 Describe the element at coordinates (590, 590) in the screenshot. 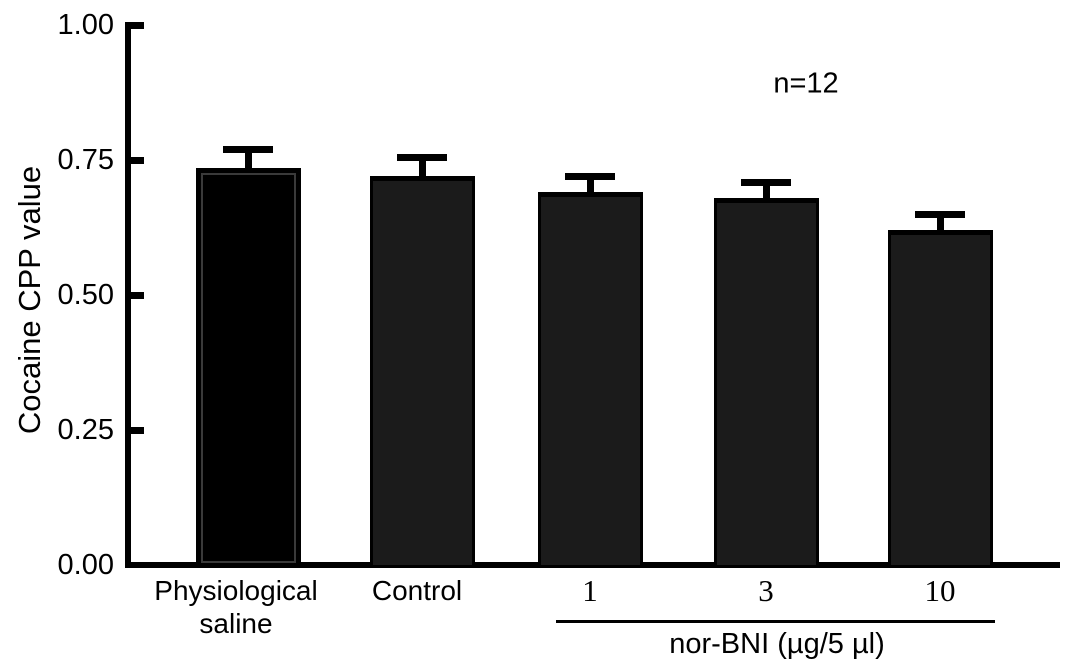

I see `x-category-label-3: 1` at that location.